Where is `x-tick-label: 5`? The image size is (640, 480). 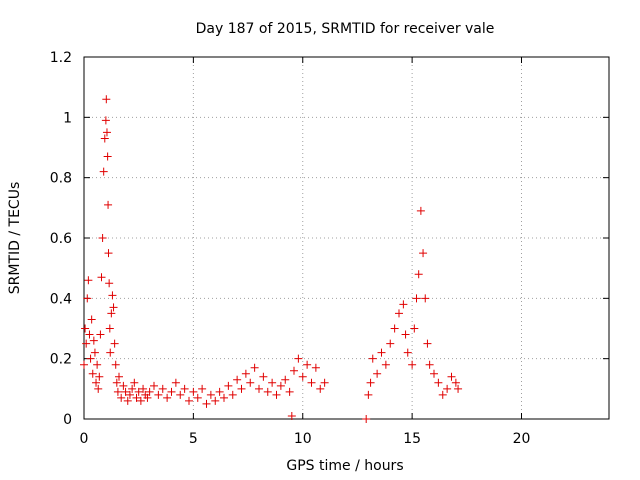 x-tick-label: 5 is located at coordinates (193, 439).